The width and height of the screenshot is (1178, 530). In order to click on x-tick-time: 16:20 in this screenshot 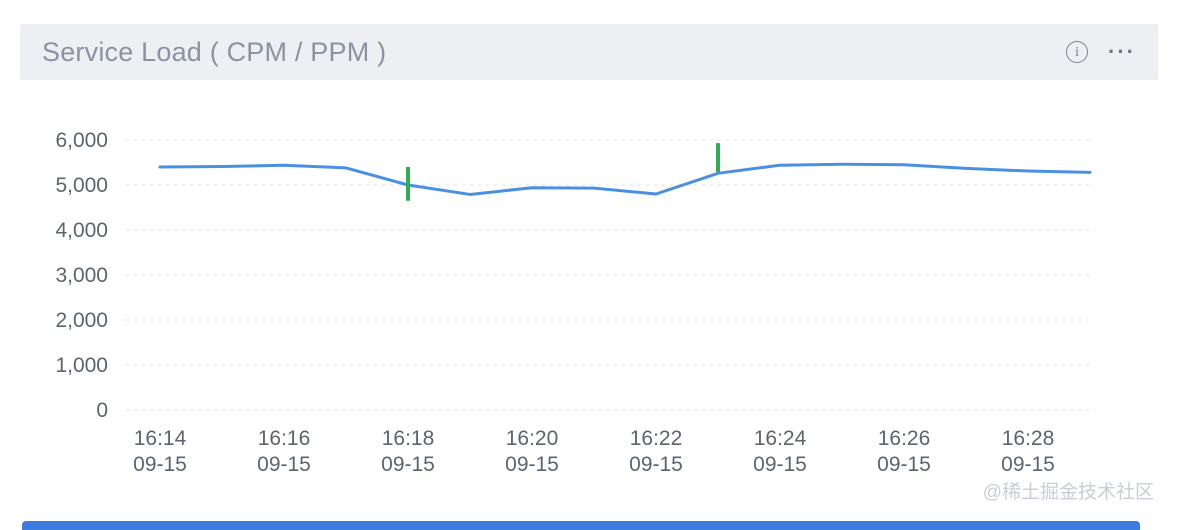, I will do `click(532, 438)`.